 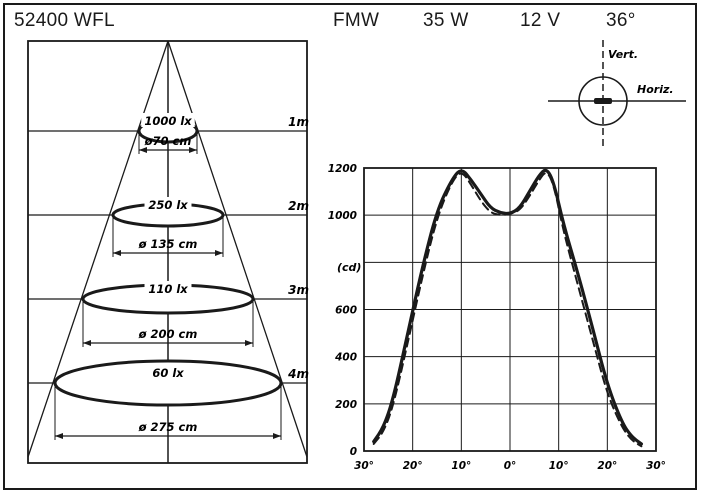 What do you see at coordinates (64, 20) in the screenshot?
I see `model-number: 52400 WFL` at bounding box center [64, 20].